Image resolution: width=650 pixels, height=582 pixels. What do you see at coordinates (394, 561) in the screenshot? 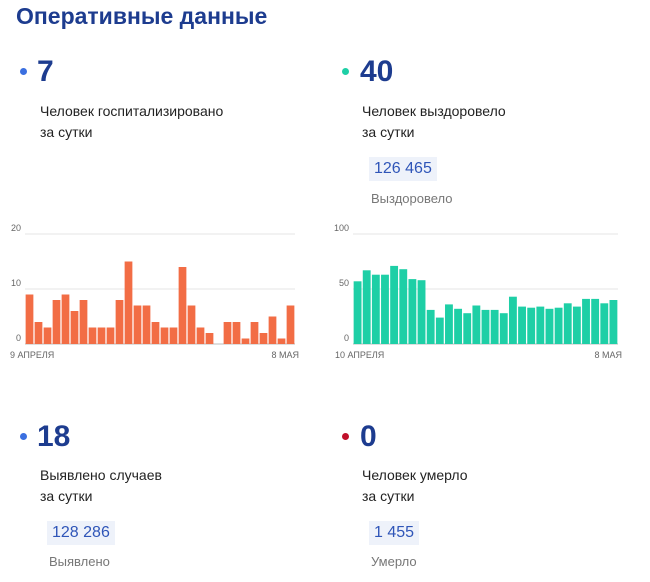
I see `died-total-caption: Умерло` at bounding box center [394, 561].